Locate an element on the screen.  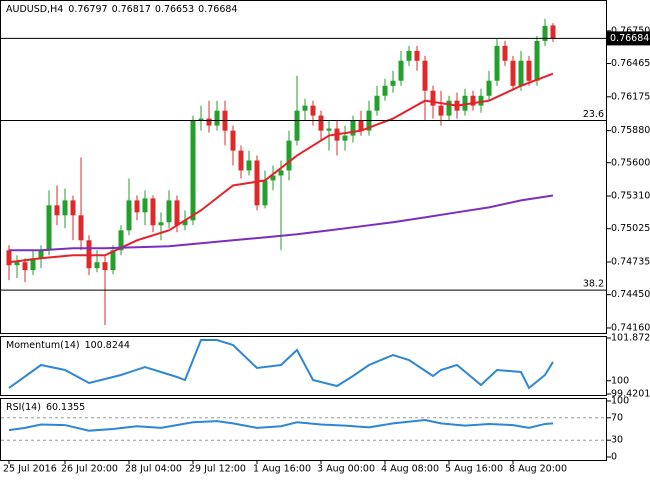
y-tick-label: 0.76175 is located at coordinates (630, 96).